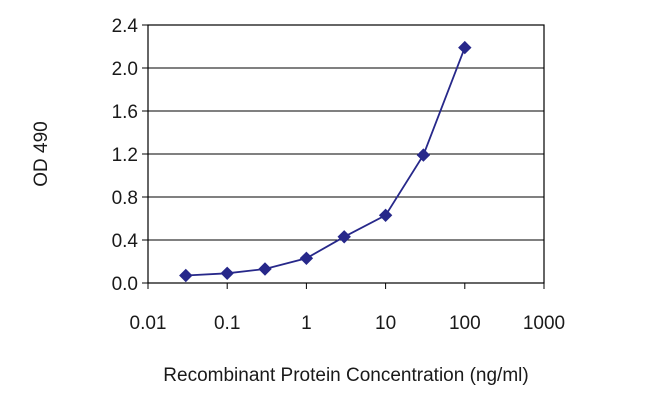  Describe the element at coordinates (125, 241) in the screenshot. I see `y-tick-label: 0.4` at that location.